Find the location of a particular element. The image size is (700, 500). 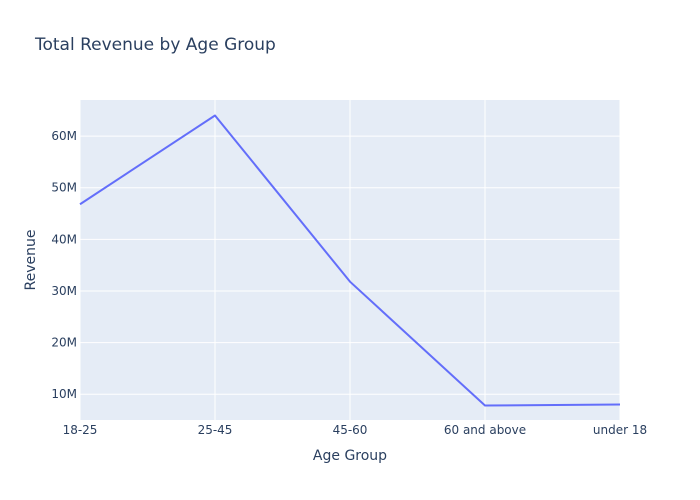

y-axis-title: Revenue is located at coordinates (31, 260).